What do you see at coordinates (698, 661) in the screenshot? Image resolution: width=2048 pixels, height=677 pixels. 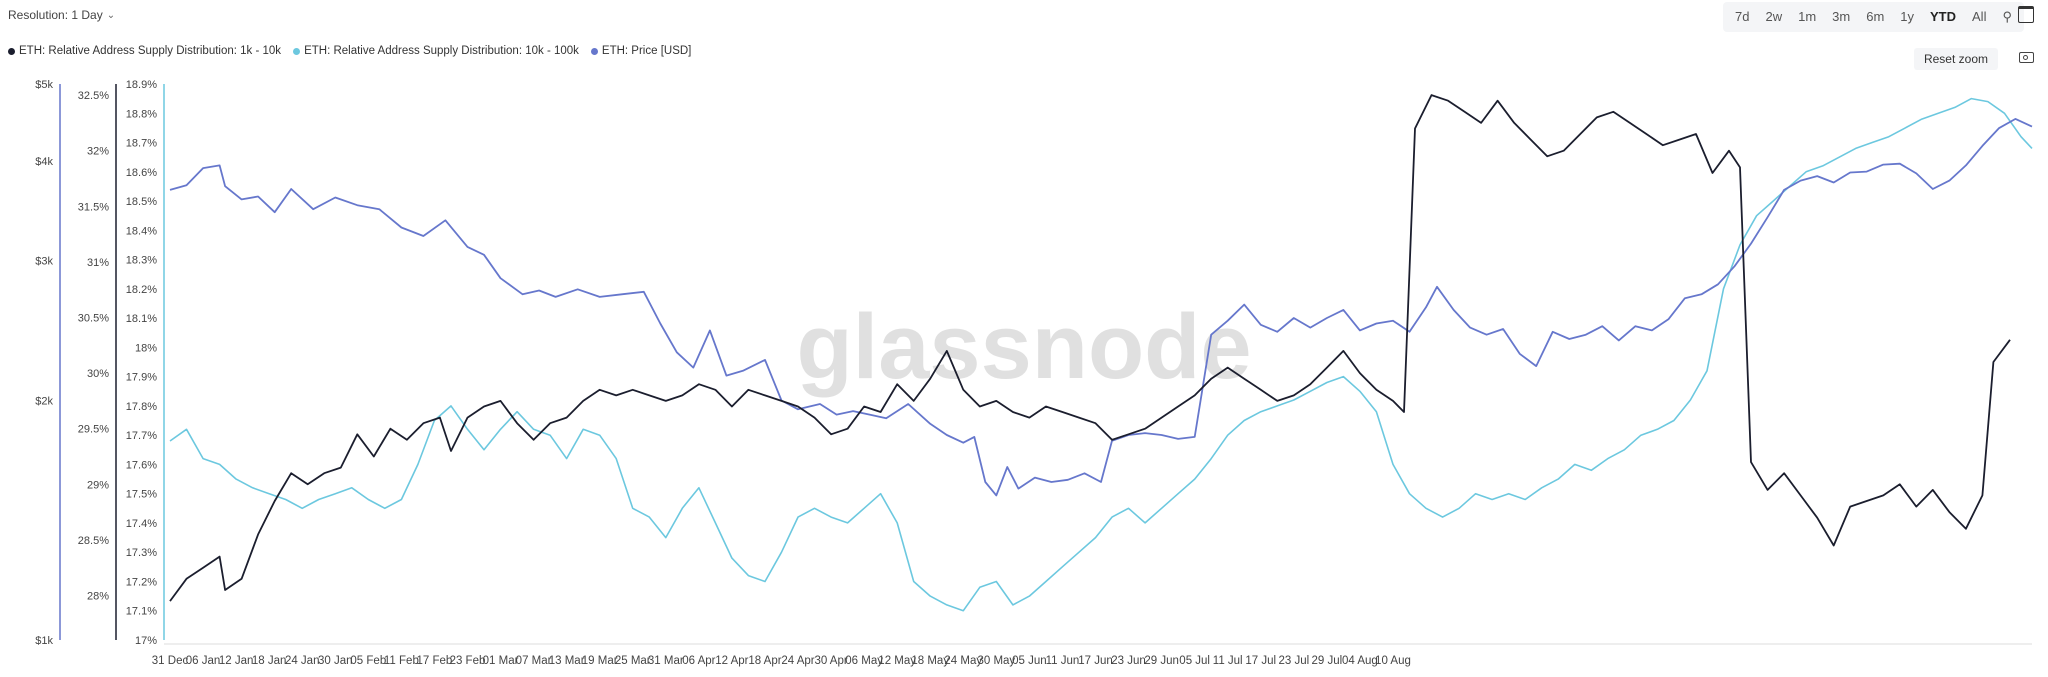 I see `x-axis-tick-label: 06 Apr` at bounding box center [698, 661].